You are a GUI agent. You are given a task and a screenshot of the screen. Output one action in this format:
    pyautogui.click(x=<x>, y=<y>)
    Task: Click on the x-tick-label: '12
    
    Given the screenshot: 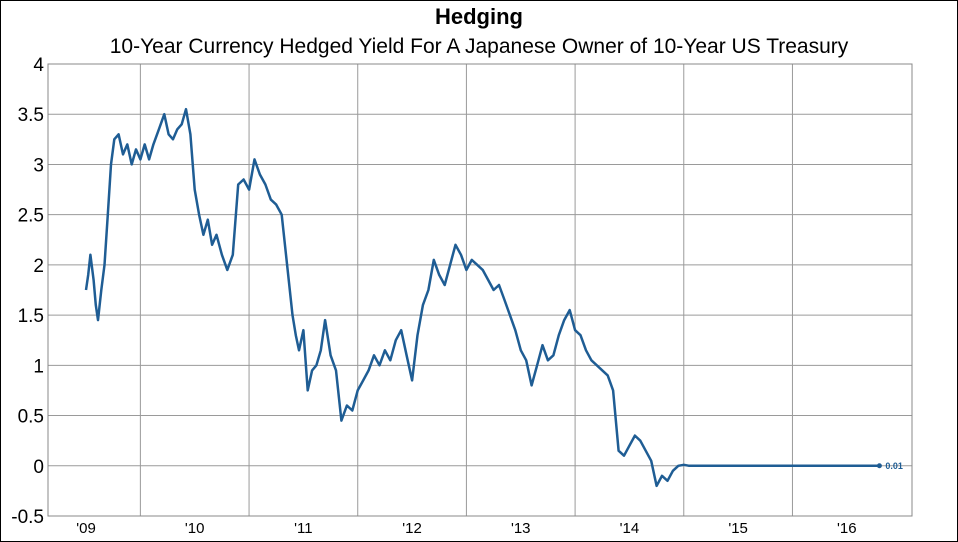 What is the action you would take?
    pyautogui.click(x=412, y=528)
    